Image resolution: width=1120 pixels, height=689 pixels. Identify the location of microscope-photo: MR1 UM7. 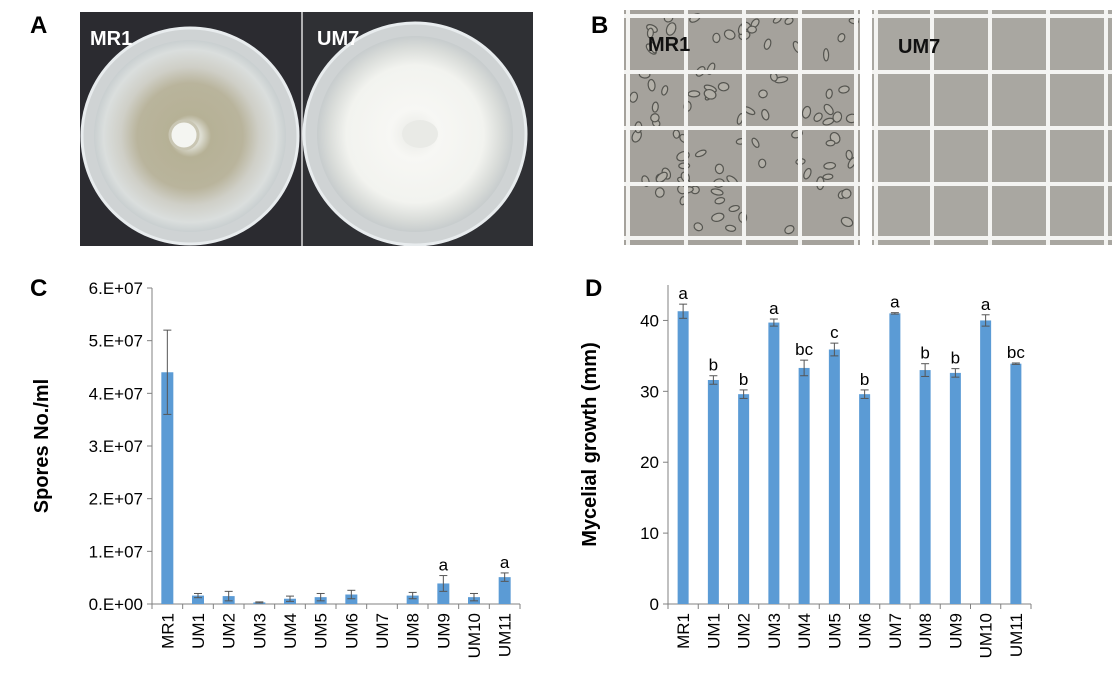
(868, 127).